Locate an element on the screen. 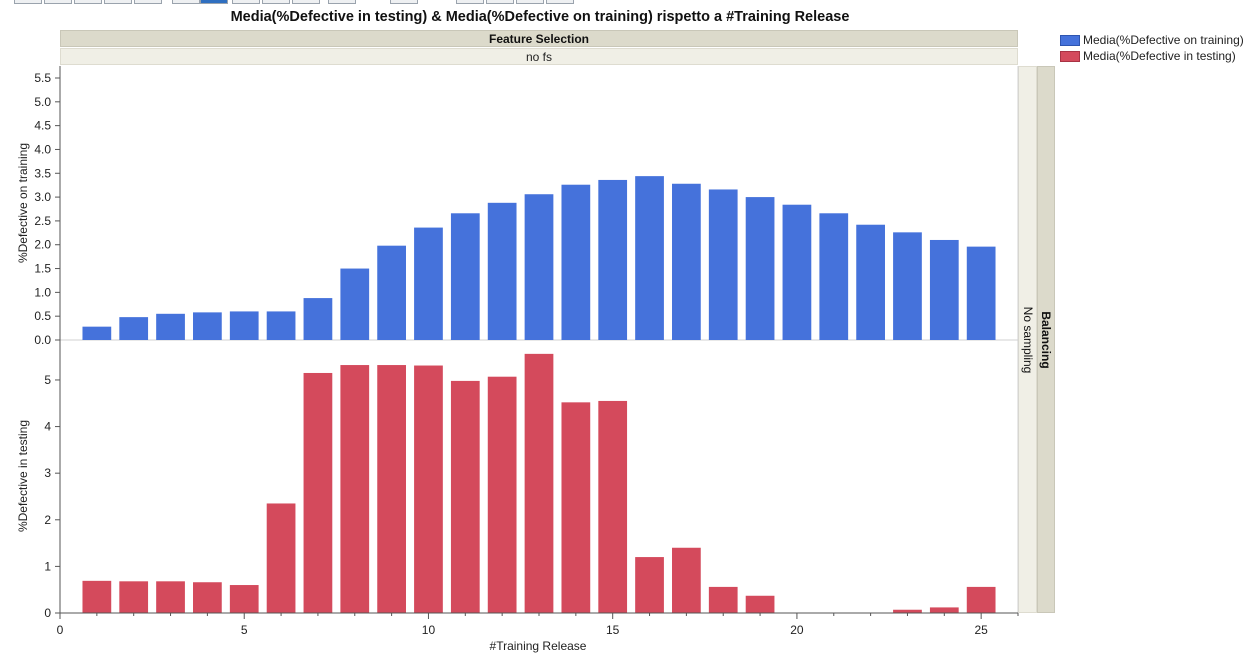  balancing-header-panel: Balancing is located at coordinates (1046, 339).